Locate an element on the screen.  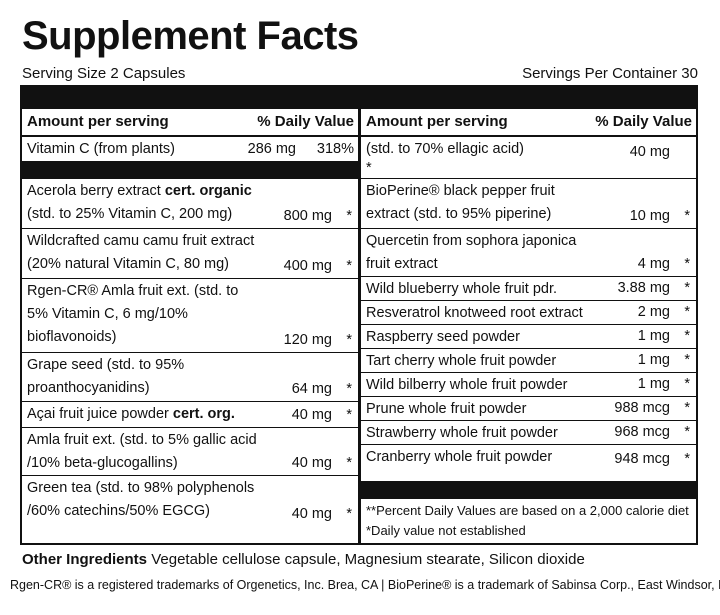
ingredient-amount: 948 mcg is located at coordinates (642, 459).